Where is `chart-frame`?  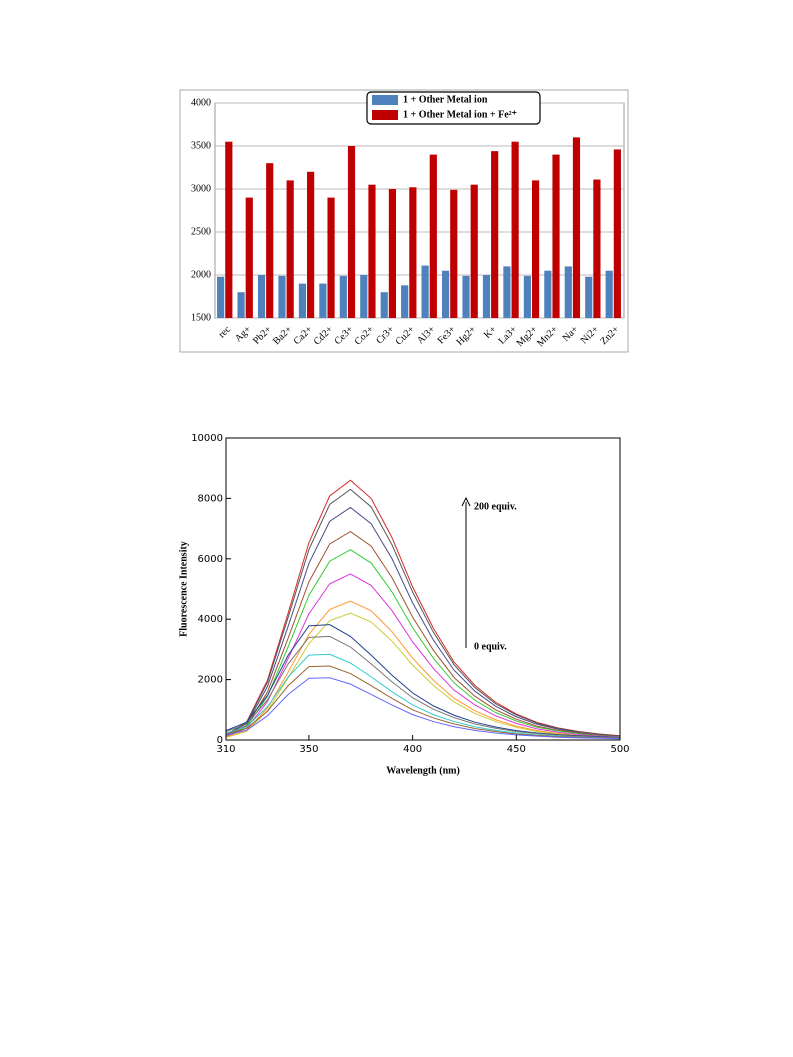 chart-frame is located at coordinates (404, 221).